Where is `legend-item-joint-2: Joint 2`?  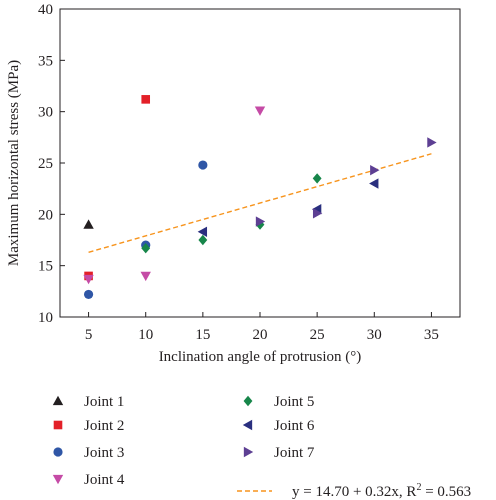
legend-item-joint-2: Joint 2 is located at coordinates (88, 426).